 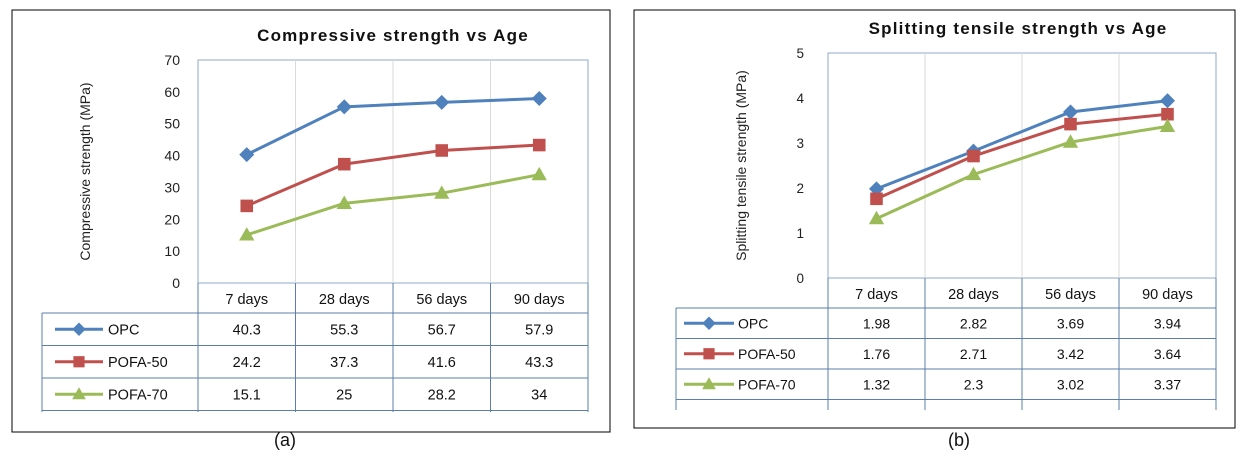 What do you see at coordinates (539, 330) in the screenshot?
I see `data-table-cell: 57.9` at bounding box center [539, 330].